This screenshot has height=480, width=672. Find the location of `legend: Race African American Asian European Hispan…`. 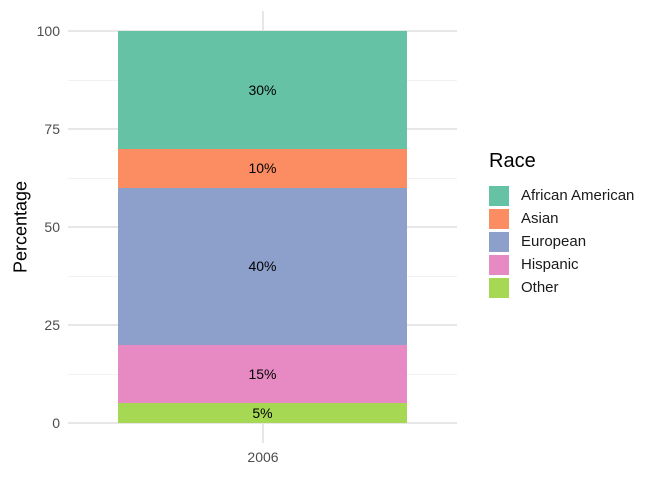

legend: Race African American Asian European Hispan… is located at coordinates (561, 224).